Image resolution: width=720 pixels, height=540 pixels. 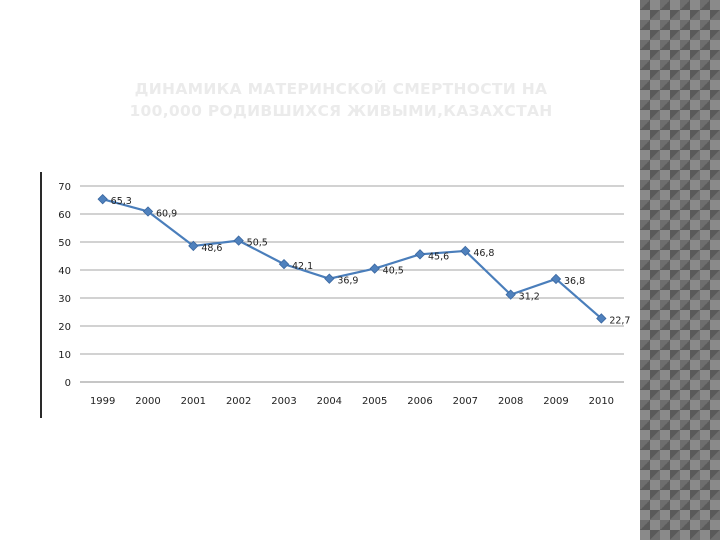 I want to click on data-label-2000: 60,9, so click(x=166, y=213).